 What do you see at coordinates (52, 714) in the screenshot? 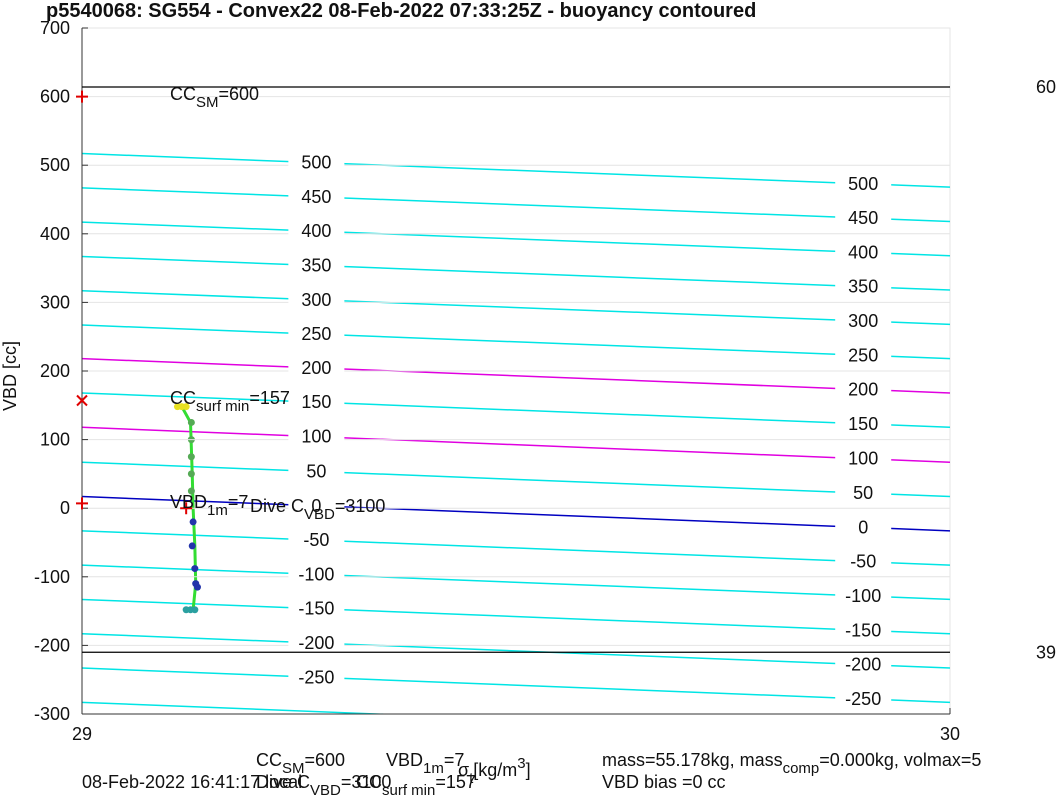
I see `y-tick-label: -300` at bounding box center [52, 714].